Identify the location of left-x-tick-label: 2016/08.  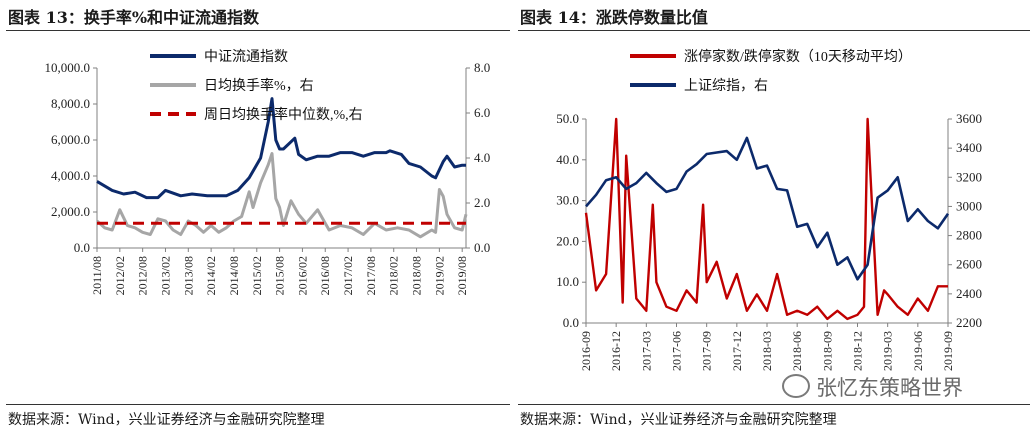
(325, 275).